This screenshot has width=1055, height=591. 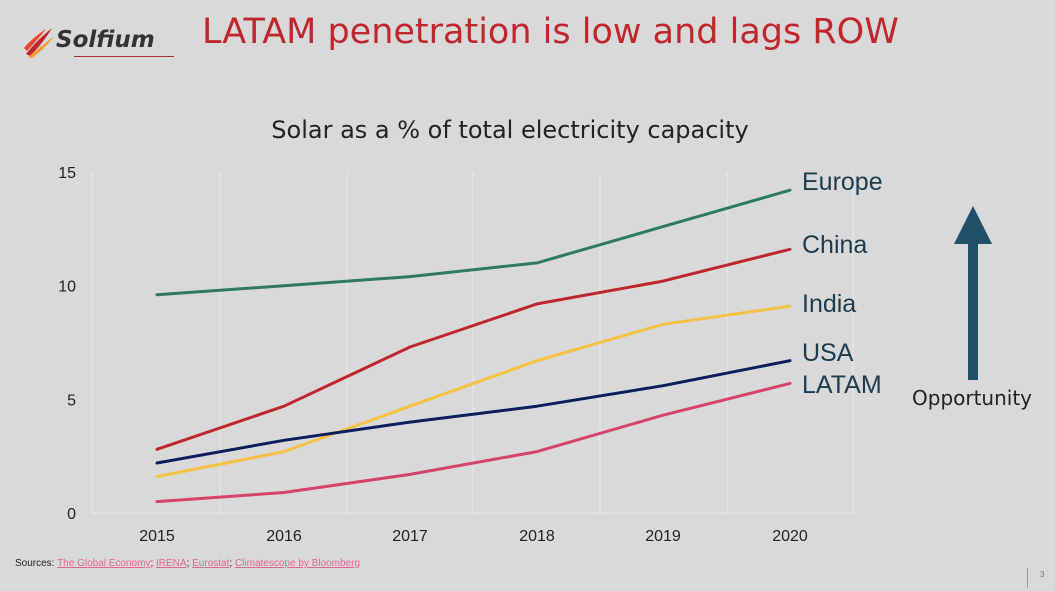 I want to click on y-tick-label: 0, so click(x=71, y=514).